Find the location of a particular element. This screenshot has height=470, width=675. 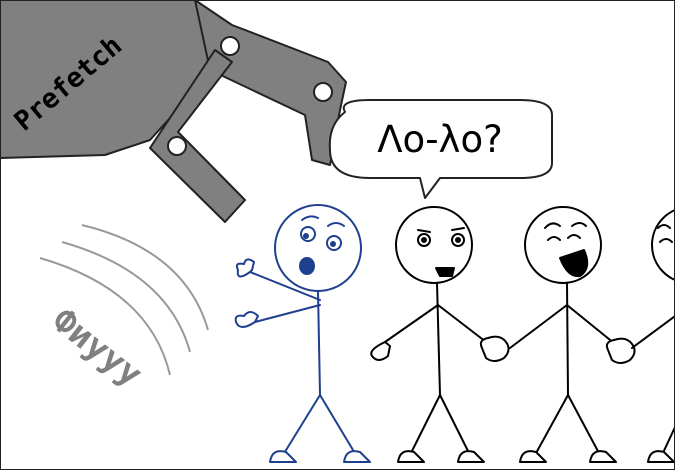

shouting-figure is located at coordinates (565, 334).